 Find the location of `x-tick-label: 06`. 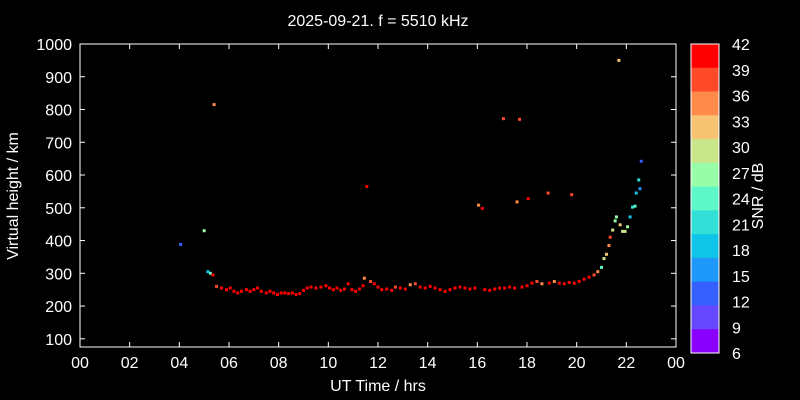

x-tick-label: 06 is located at coordinates (229, 363).